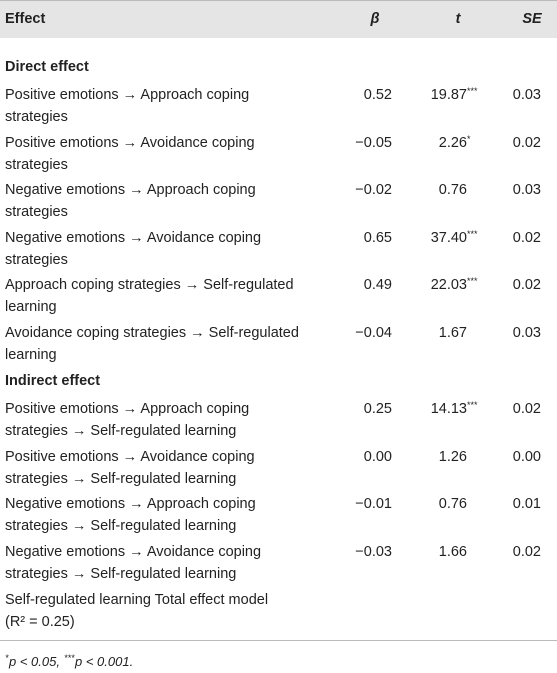 The image size is (557, 673). What do you see at coordinates (448, 95) in the screenshot?
I see `t-value: 19.87` at bounding box center [448, 95].